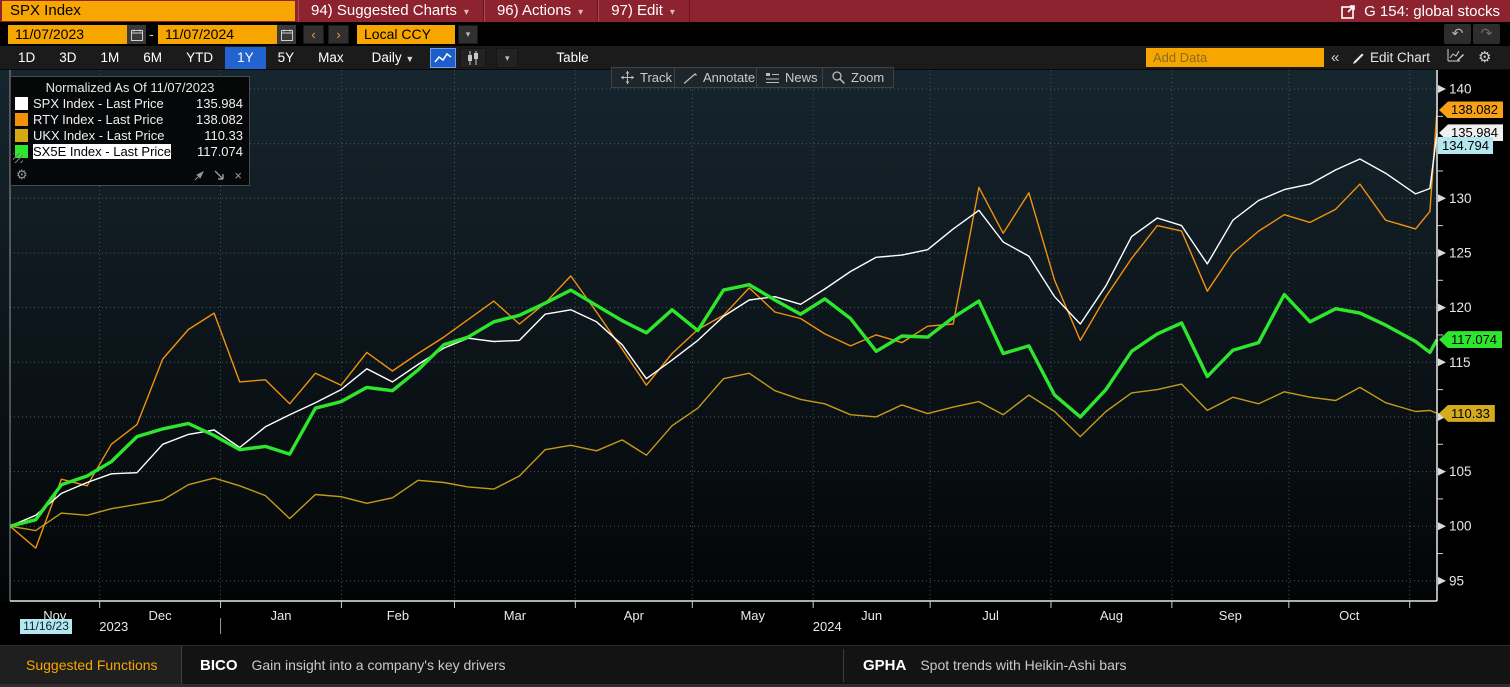 The image size is (1510, 687). What do you see at coordinates (398, 615) in the screenshot?
I see `svg-text: Feb` at bounding box center [398, 615].